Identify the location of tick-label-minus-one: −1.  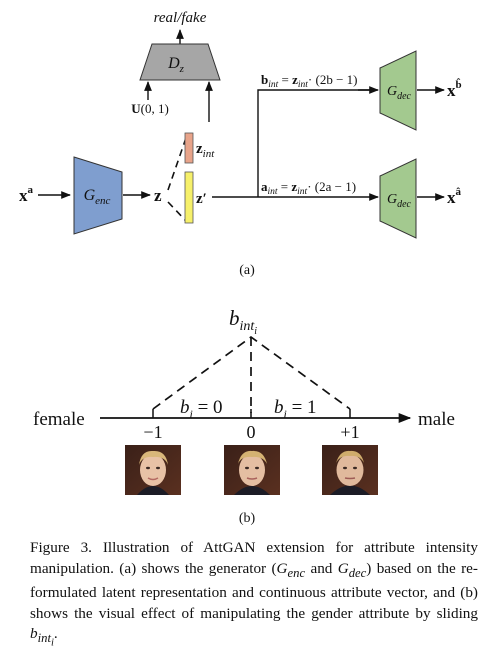
(152, 432).